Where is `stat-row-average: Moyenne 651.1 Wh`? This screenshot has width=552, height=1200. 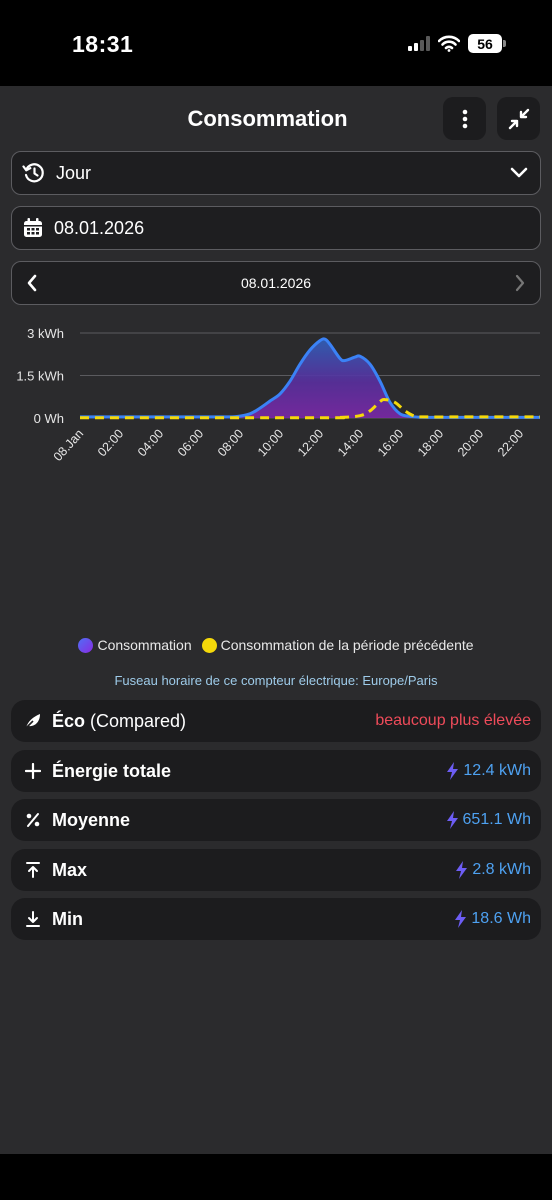 stat-row-average: Moyenne 651.1 Wh is located at coordinates (276, 820).